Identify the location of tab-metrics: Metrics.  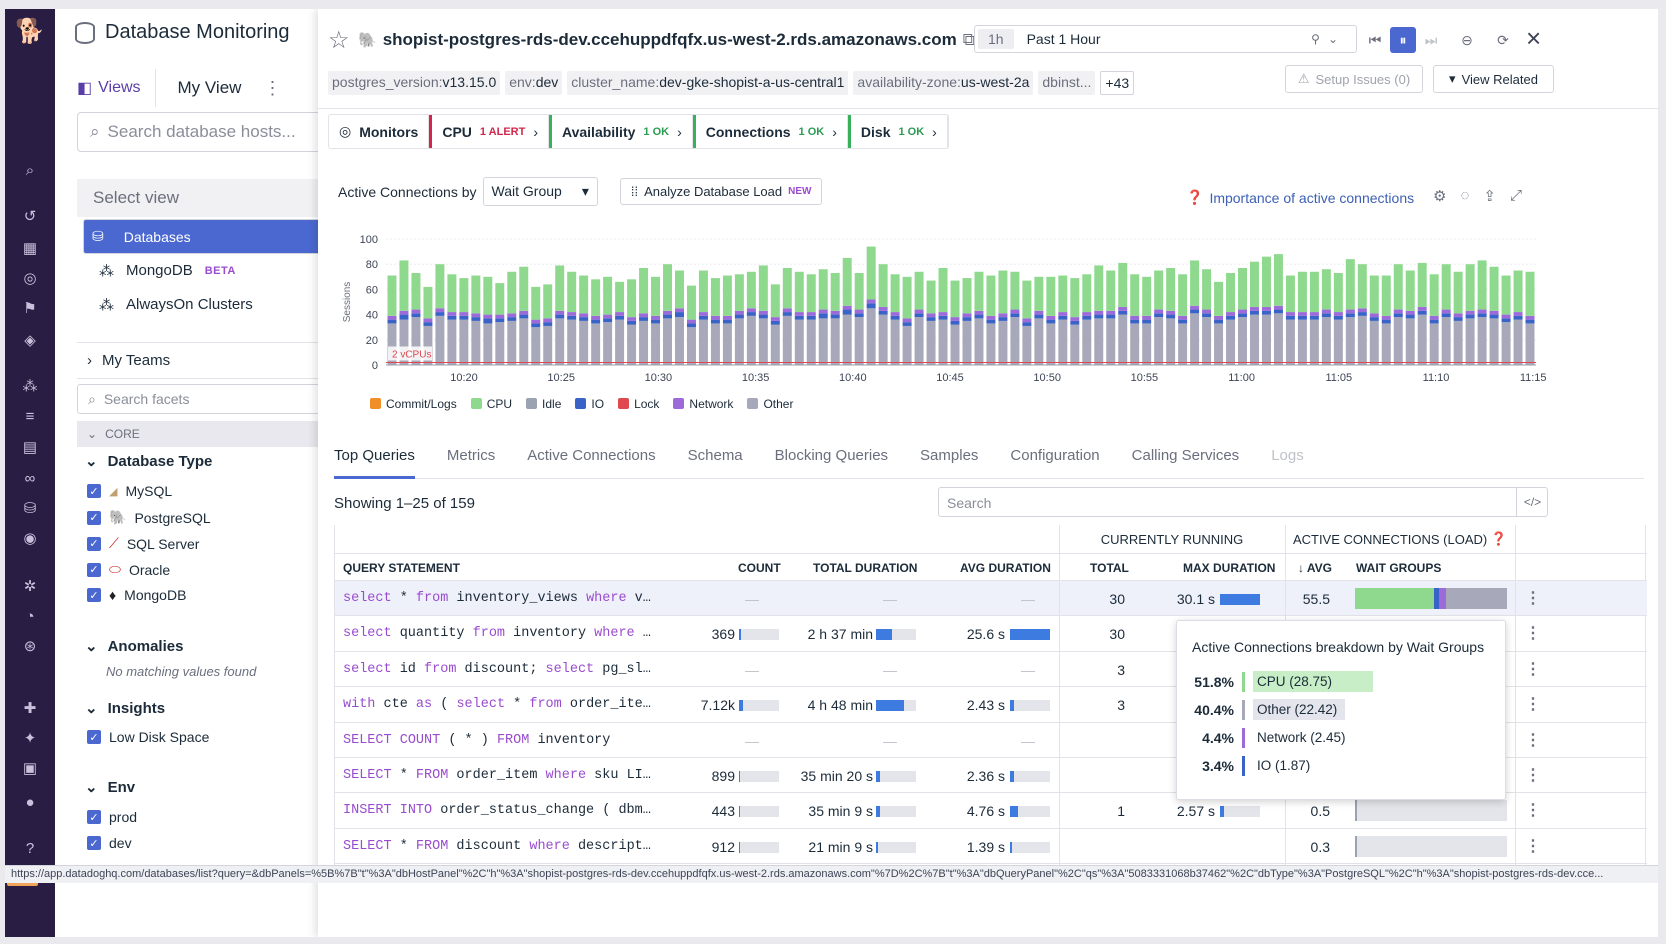
(471, 455).